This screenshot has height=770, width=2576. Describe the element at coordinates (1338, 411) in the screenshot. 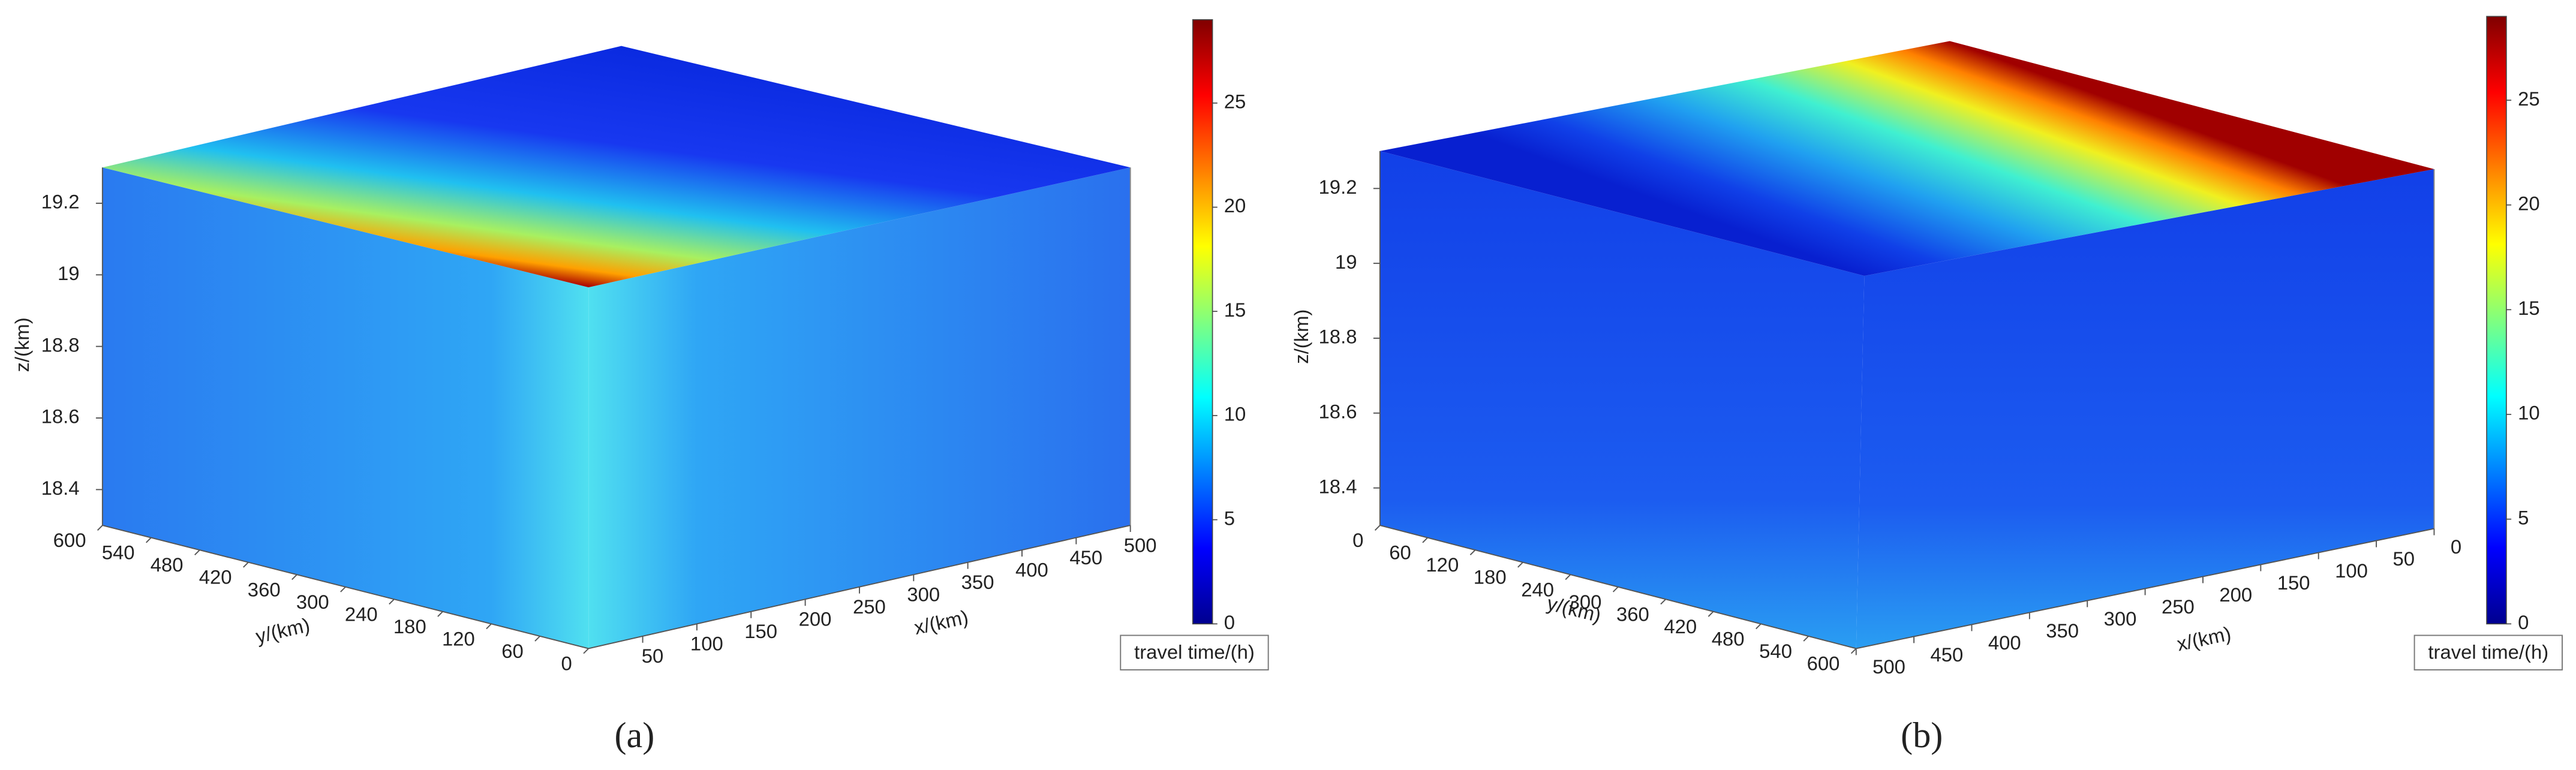

I see `z-tick-label: 18.6` at that location.